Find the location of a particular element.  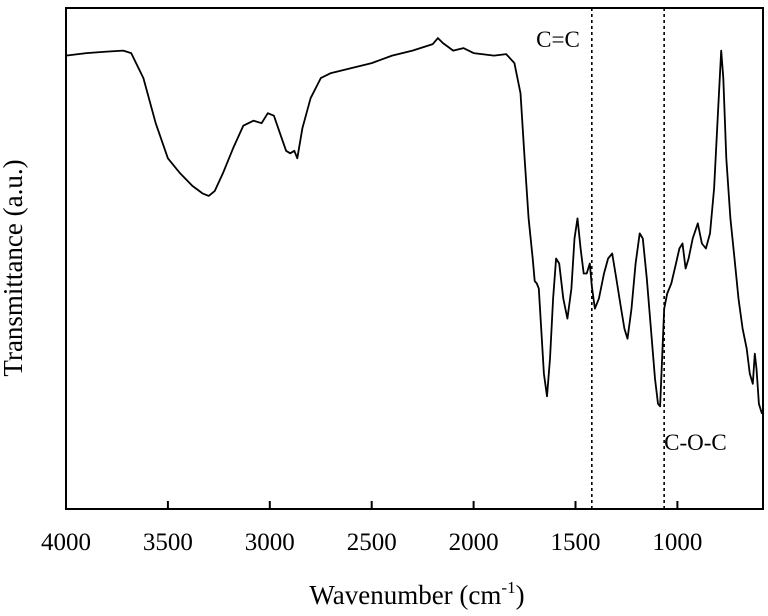

x-axis-ticks: 4000 3500 3000 2500 2000 1500 1000 is located at coordinates (371, 528).